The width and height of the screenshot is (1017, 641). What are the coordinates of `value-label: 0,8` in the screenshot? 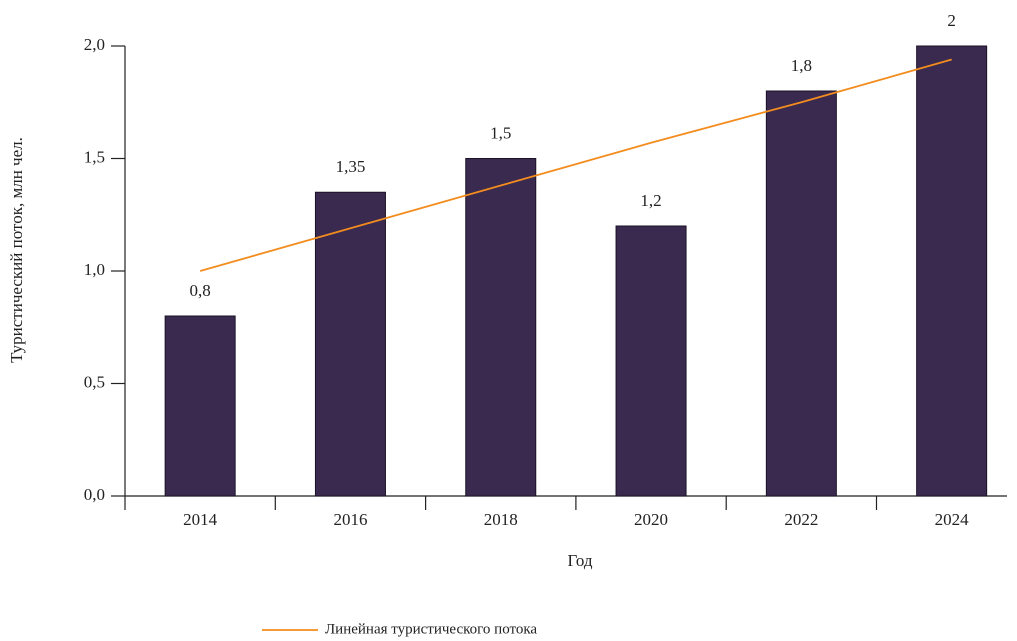 It's located at (200, 290).